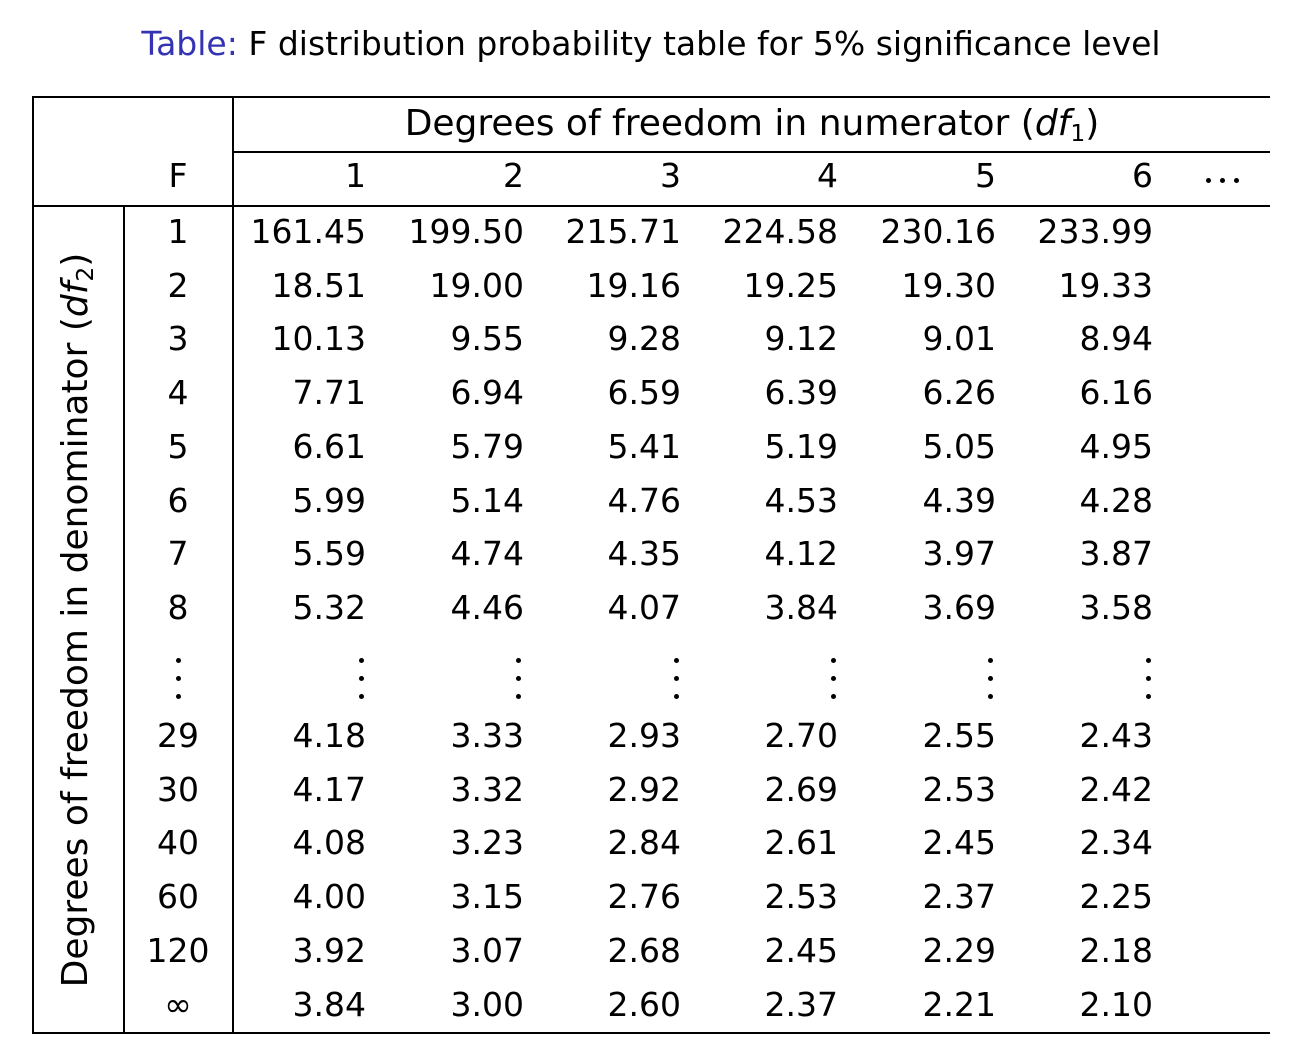  Describe the element at coordinates (178, 950) in the screenshot. I see `row-label-df2: 120` at that location.